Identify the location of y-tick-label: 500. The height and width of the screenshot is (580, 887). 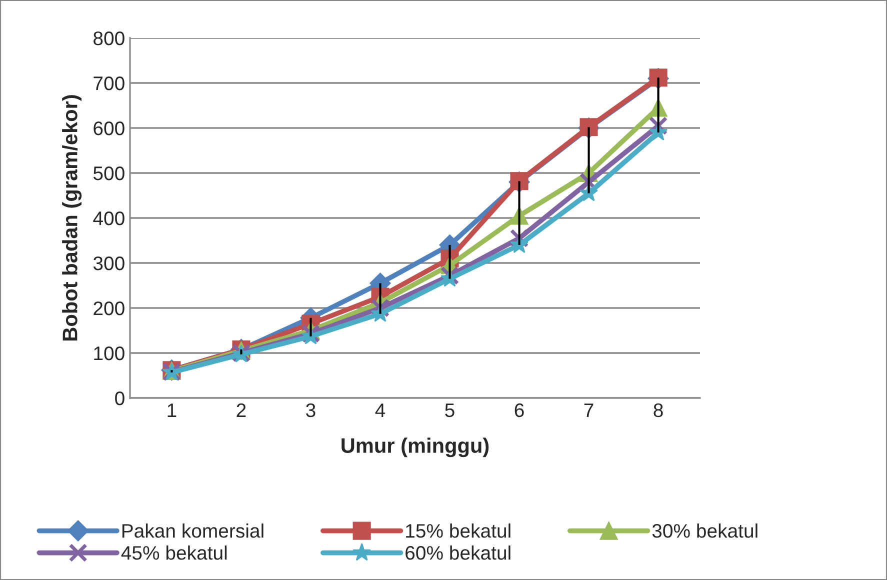
(108, 173).